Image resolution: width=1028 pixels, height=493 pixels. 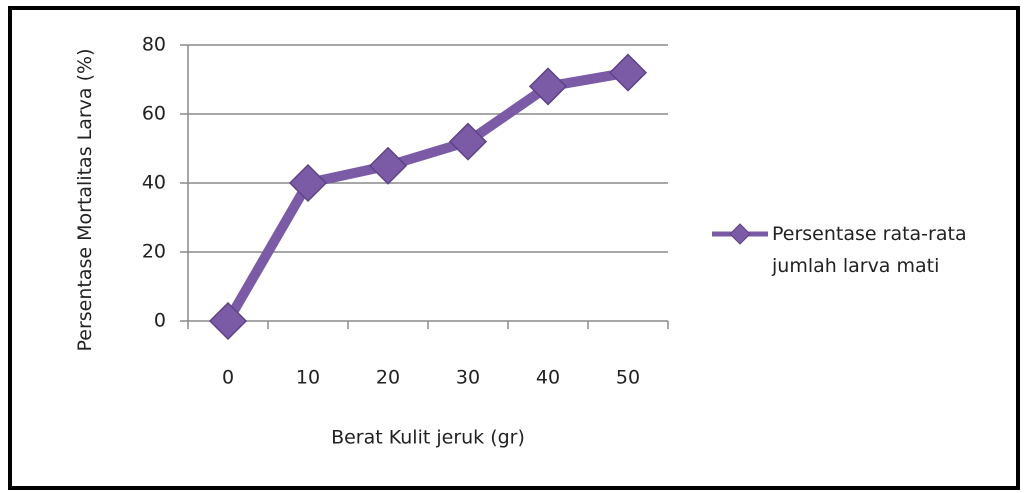 I want to click on x-tick-label: 40, so click(x=548, y=378).